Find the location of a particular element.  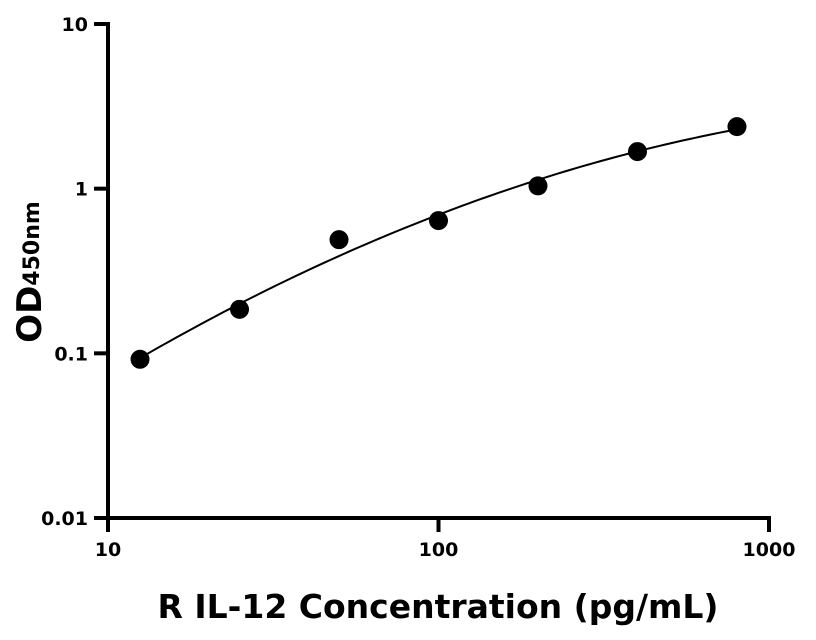

y-axis-title: OD450nm is located at coordinates (30, 272).